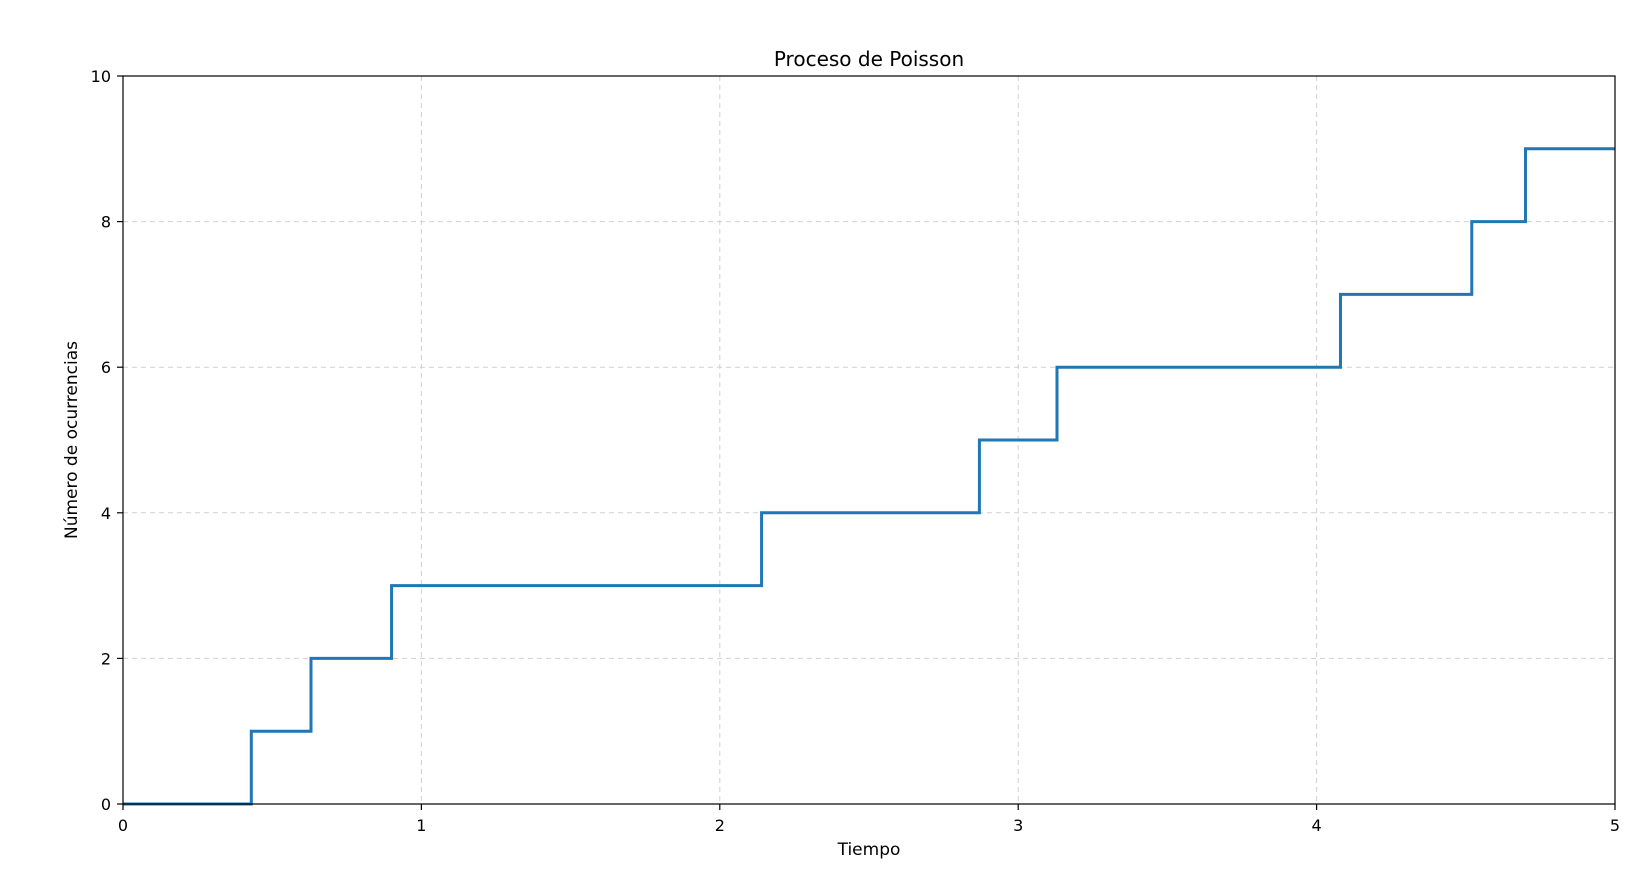  Describe the element at coordinates (1018, 825) in the screenshot. I see `x-tick-label: 3` at that location.